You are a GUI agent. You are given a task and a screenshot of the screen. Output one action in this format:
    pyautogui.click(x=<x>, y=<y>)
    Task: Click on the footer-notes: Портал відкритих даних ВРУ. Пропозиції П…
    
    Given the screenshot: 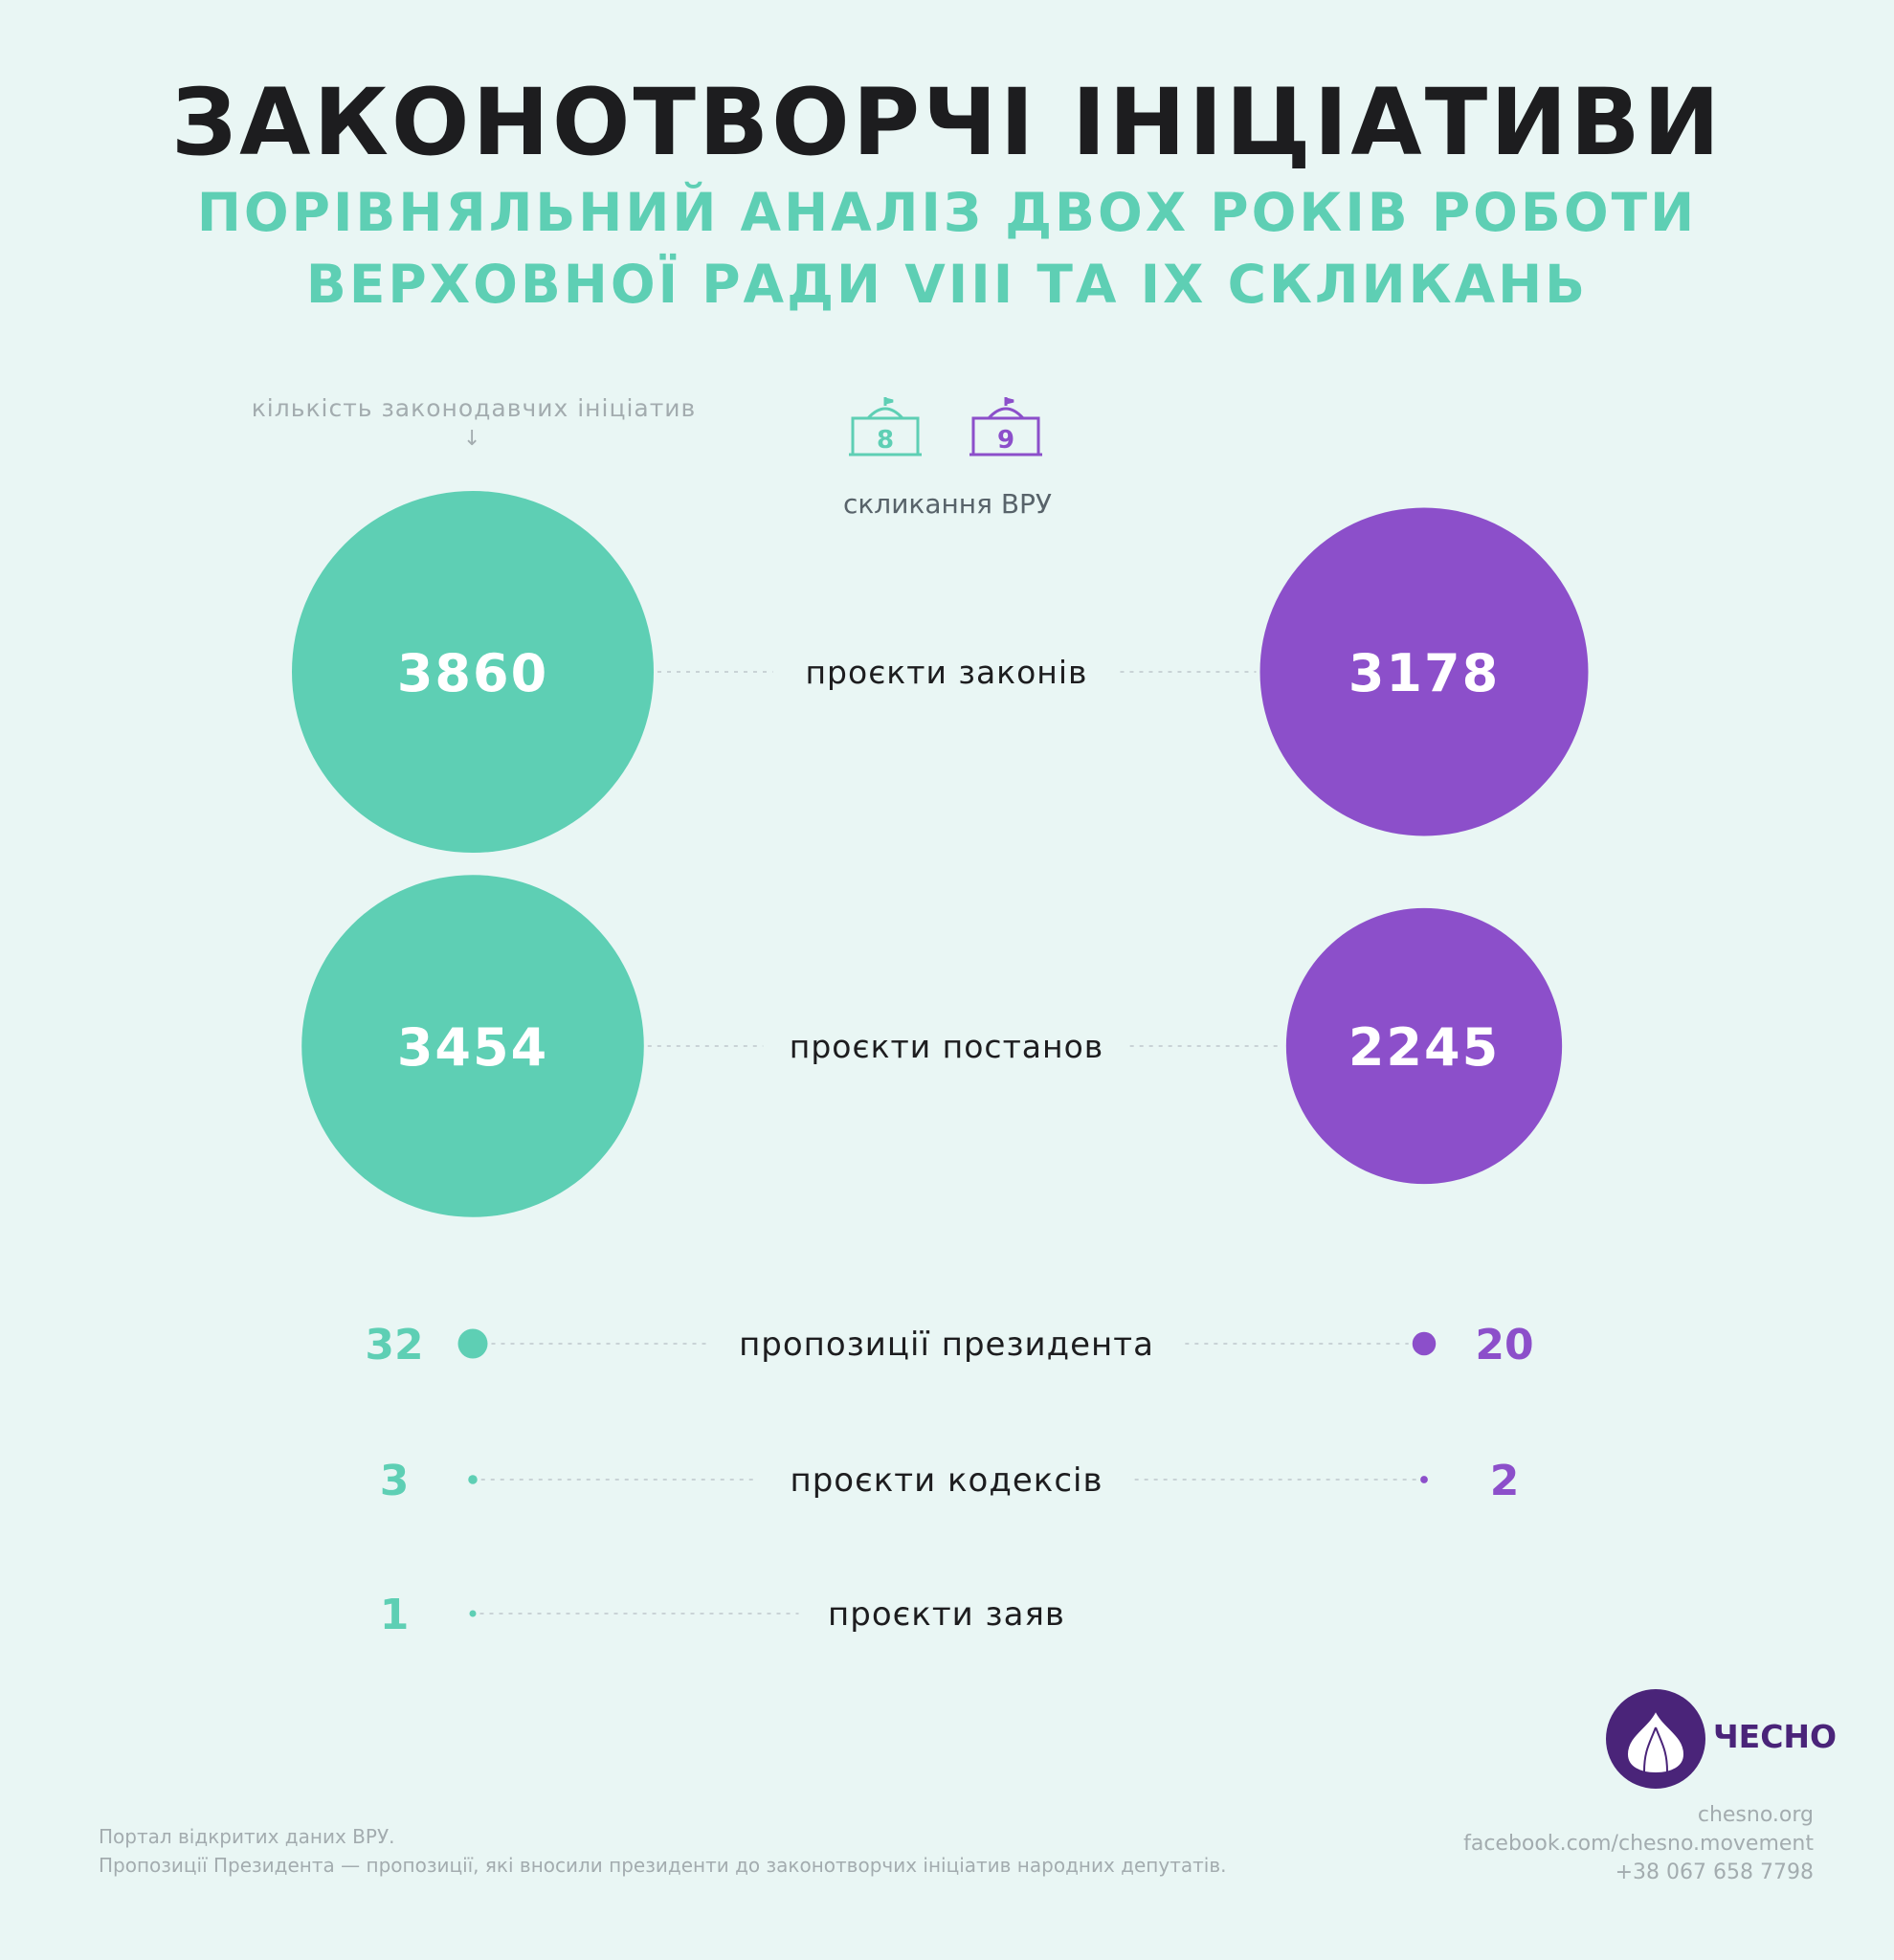 What is the action you would take?
    pyautogui.click(x=663, y=1851)
    